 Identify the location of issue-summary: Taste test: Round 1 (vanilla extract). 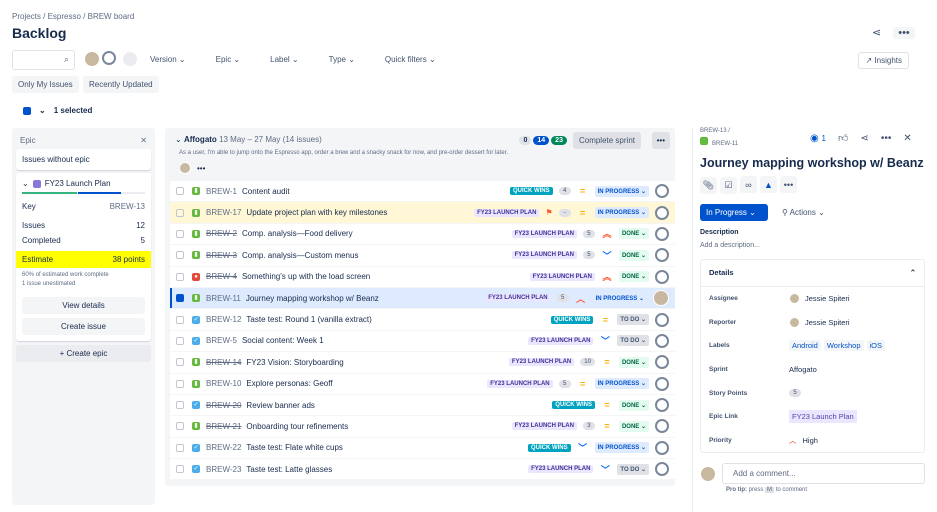
(309, 320).